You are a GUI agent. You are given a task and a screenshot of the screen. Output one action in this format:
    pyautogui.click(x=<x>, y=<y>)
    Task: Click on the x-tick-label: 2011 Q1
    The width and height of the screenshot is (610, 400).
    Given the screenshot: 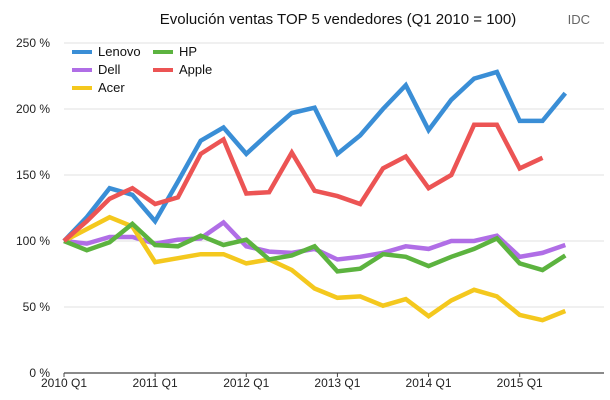 What is the action you would take?
    pyautogui.click(x=155, y=383)
    